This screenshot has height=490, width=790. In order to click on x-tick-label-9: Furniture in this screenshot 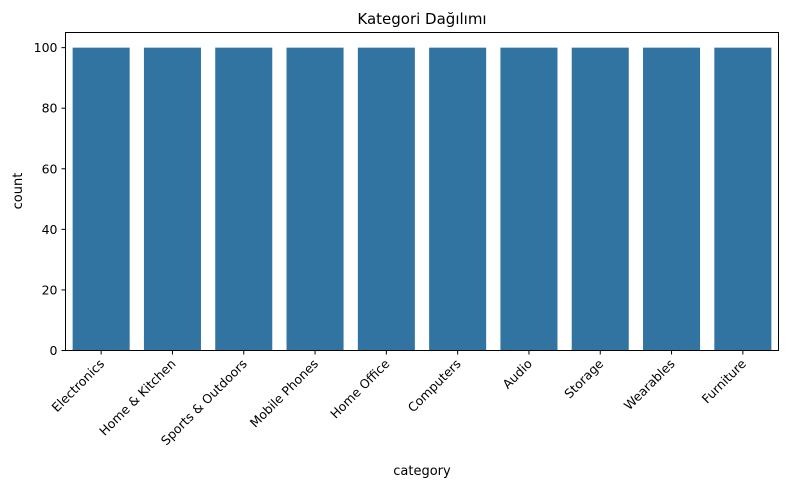, I will do `click(724, 381)`.